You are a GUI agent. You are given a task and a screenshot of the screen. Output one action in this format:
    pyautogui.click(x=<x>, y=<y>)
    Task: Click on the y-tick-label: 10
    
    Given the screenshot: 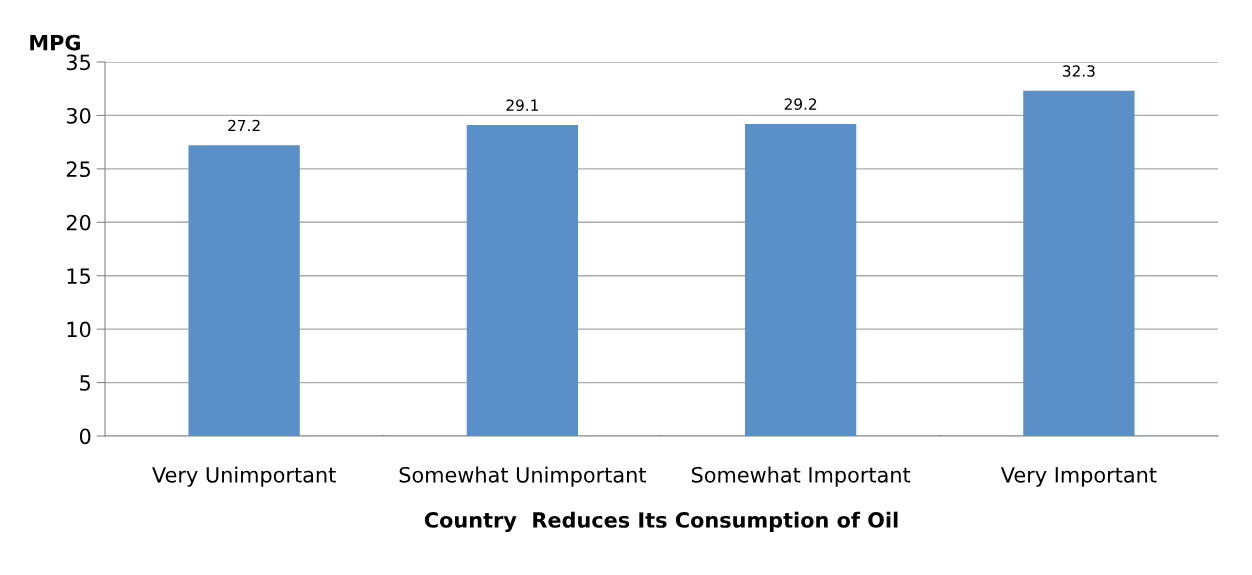 What is the action you would take?
    pyautogui.click(x=79, y=329)
    